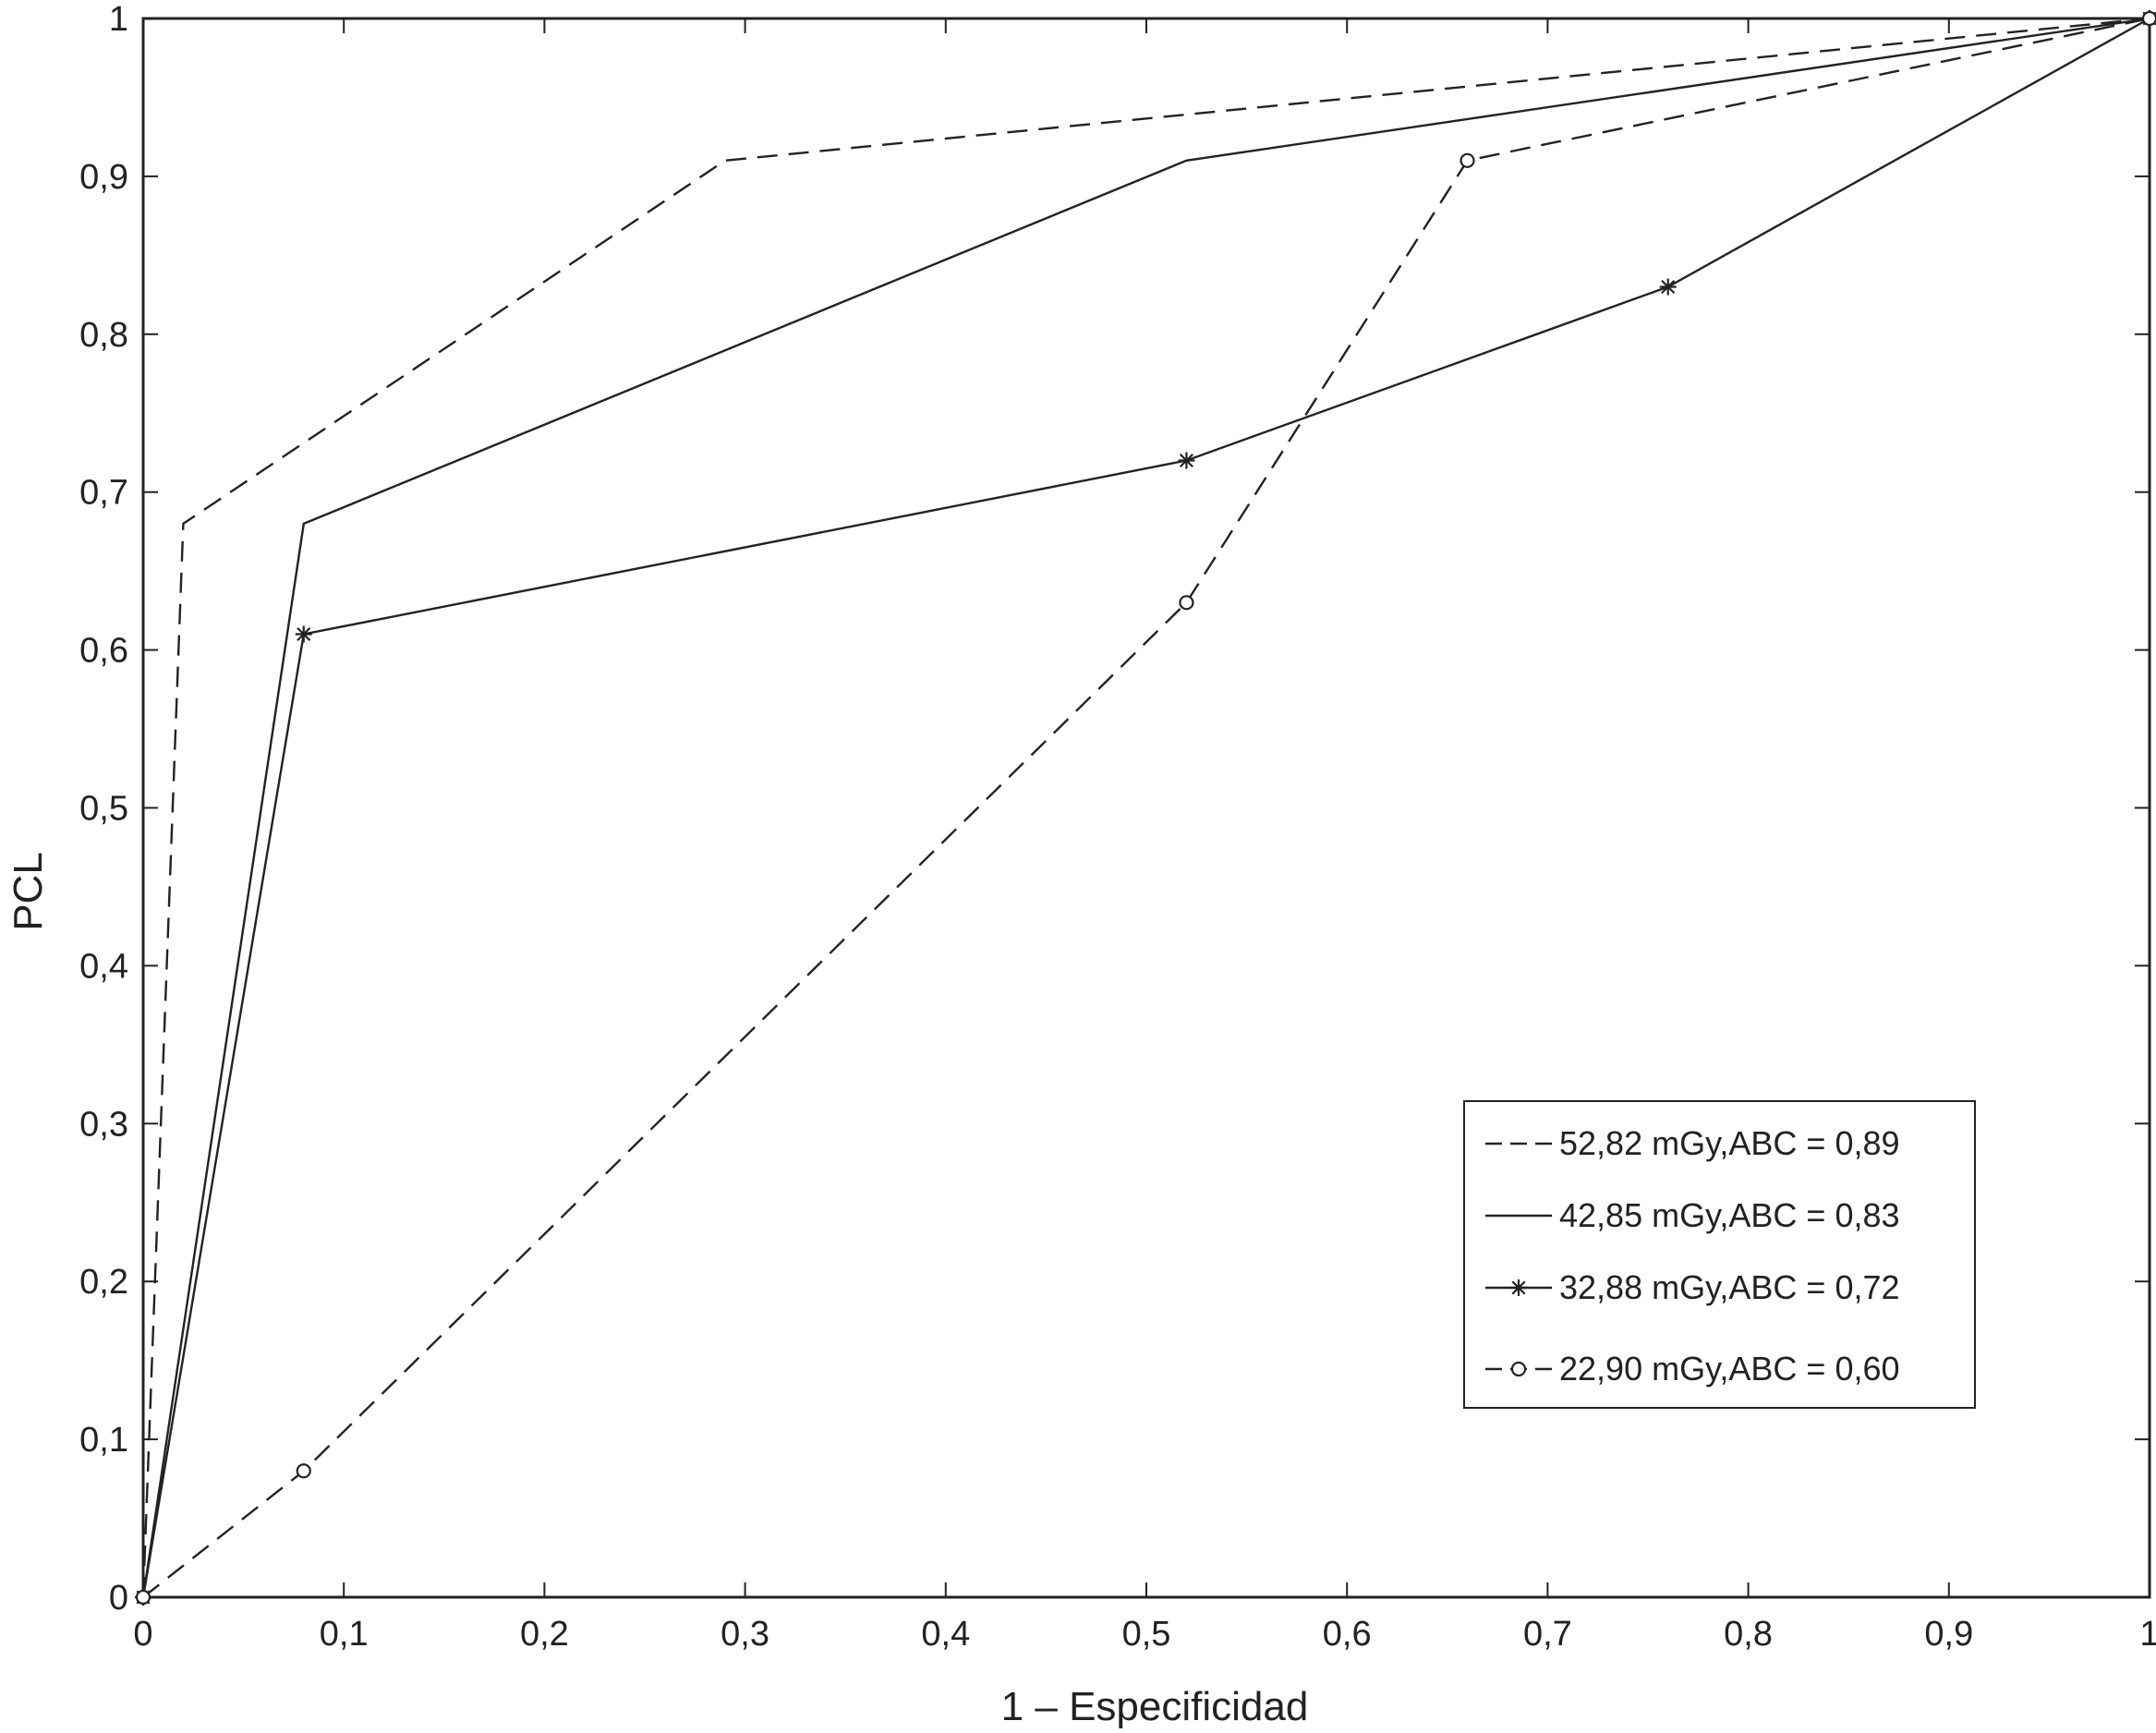 Image resolution: width=2156 pixels, height=1733 pixels. I want to click on y-tick-label: 0,4, so click(103, 966).